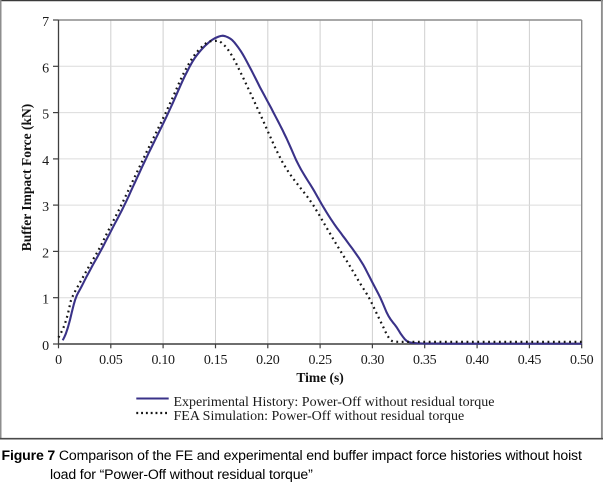 This screenshot has height=497, width=603. Describe the element at coordinates (45, 68) in the screenshot. I see `svg-text: 6` at that location.